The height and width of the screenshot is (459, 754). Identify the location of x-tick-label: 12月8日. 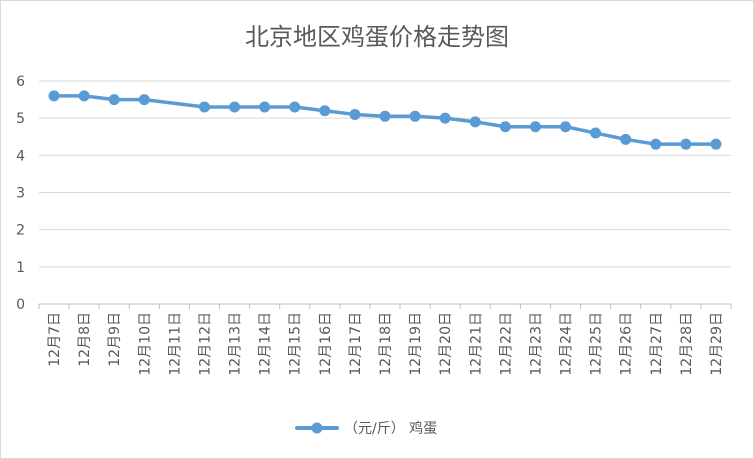
(85, 339).